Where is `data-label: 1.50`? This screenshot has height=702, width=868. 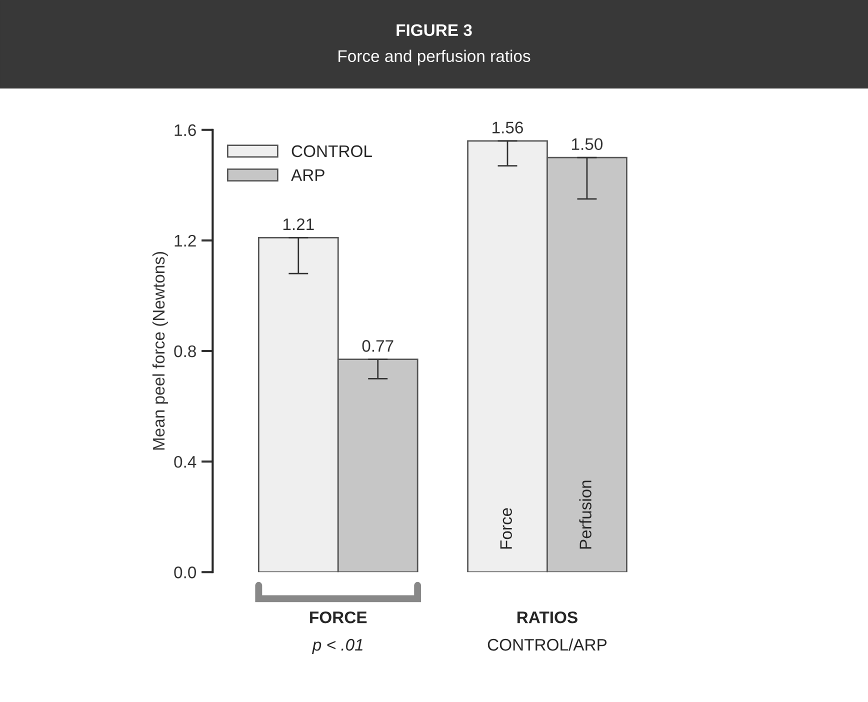
data-label: 1.50 is located at coordinates (587, 144).